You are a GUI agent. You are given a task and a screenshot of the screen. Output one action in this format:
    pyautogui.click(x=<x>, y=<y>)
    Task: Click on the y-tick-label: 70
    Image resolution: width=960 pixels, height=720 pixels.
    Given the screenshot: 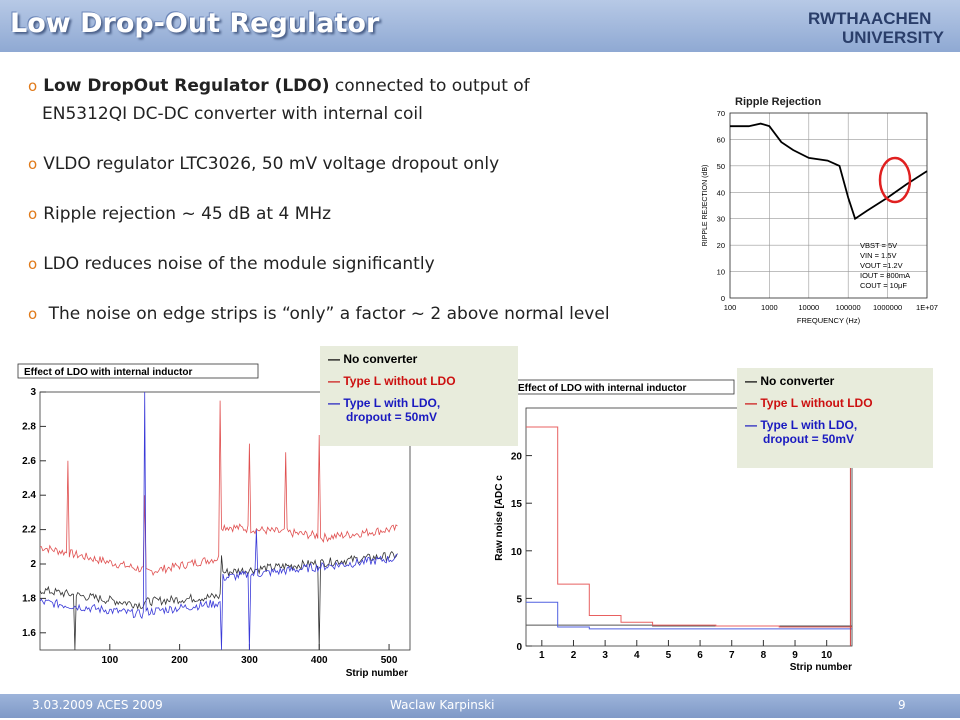 What is the action you would take?
    pyautogui.click(x=721, y=113)
    